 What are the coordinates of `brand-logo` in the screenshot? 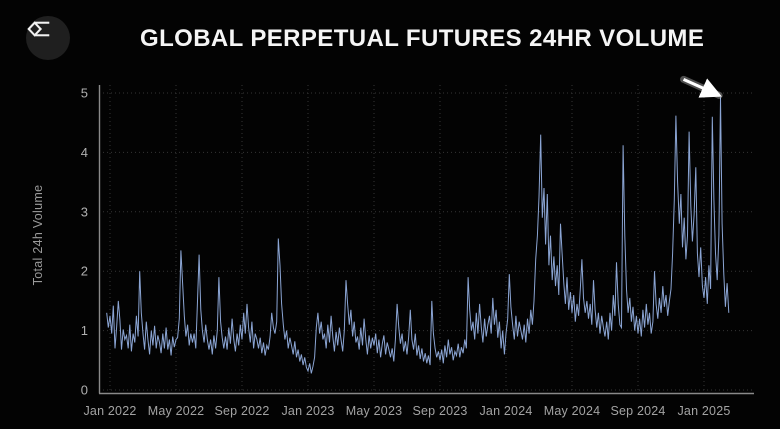 It's located at (48, 38).